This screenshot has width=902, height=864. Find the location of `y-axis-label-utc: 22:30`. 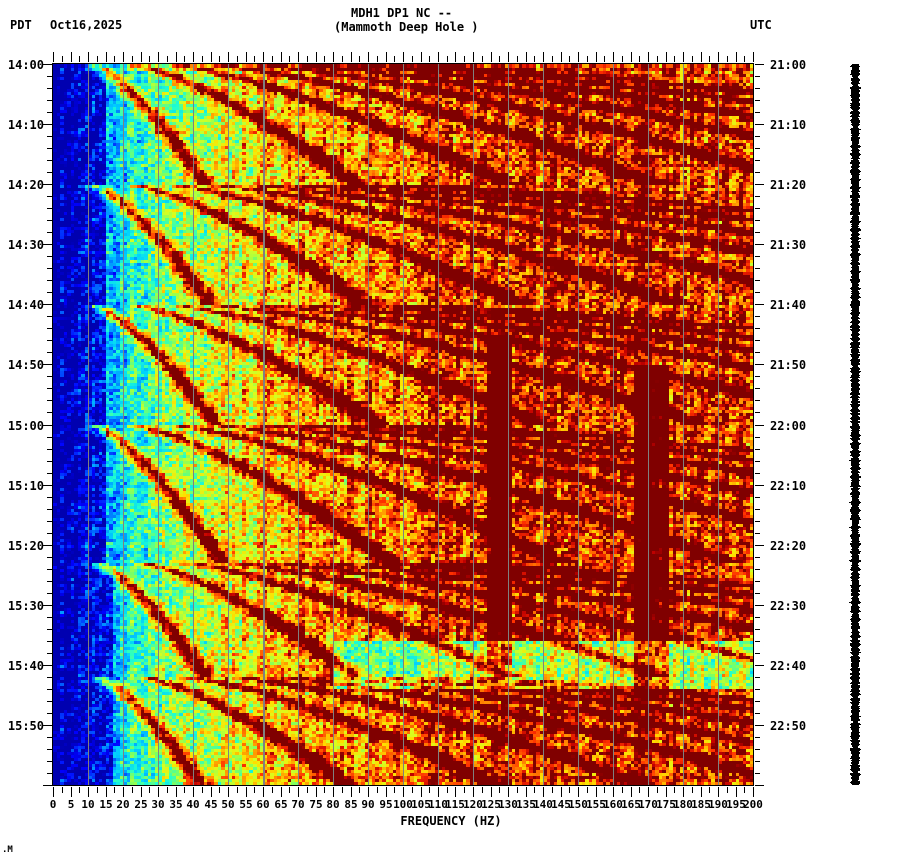

y-axis-label-utc: 22:30 is located at coordinates (788, 606).